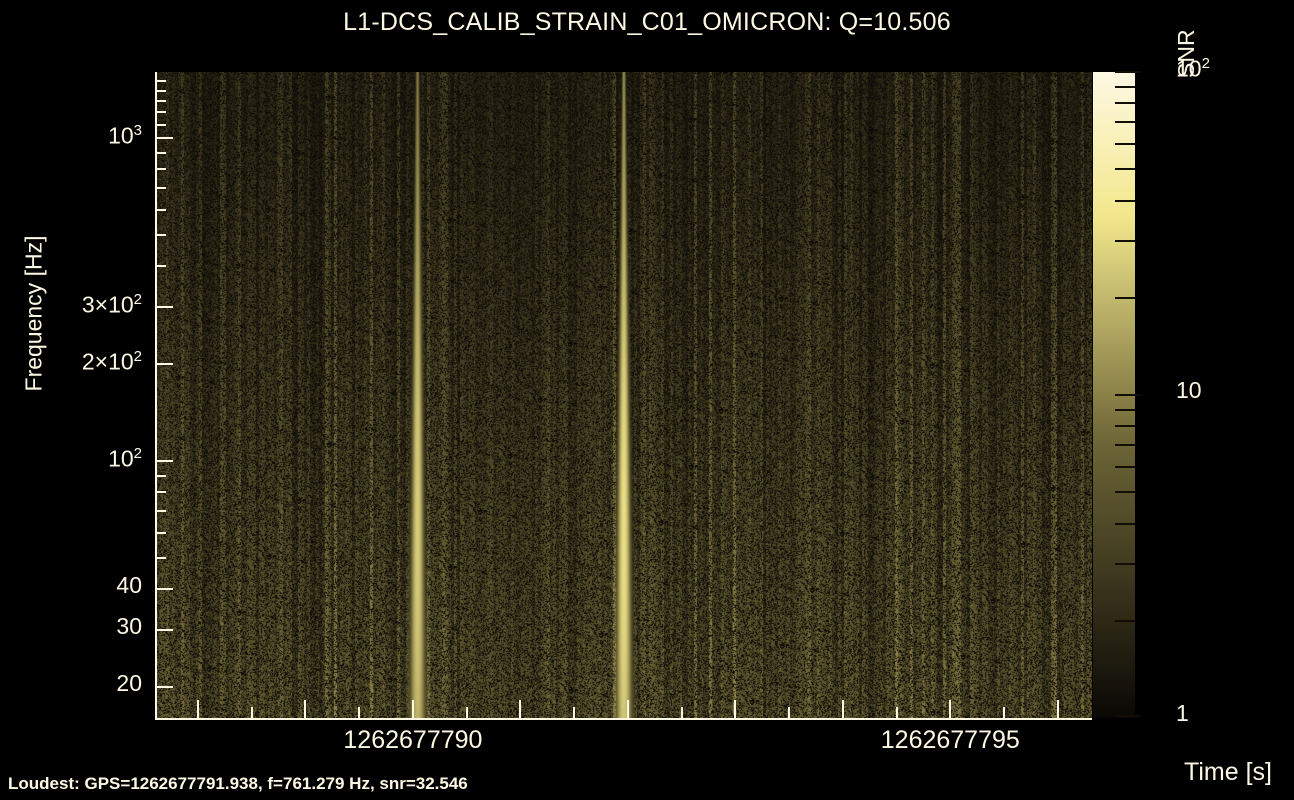  Describe the element at coordinates (950, 740) in the screenshot. I see `x-axis-tick-label: 1262677795` at that location.